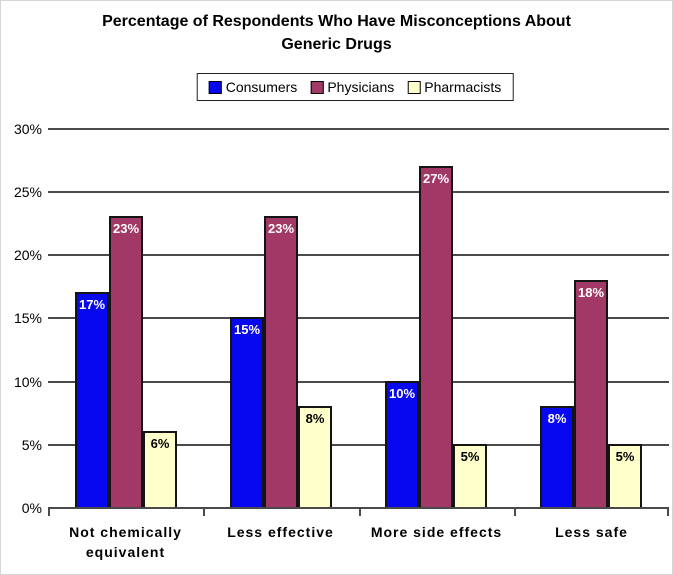 The image size is (673, 575). I want to click on y-tick-label-30pct: 30%, so click(27, 129).